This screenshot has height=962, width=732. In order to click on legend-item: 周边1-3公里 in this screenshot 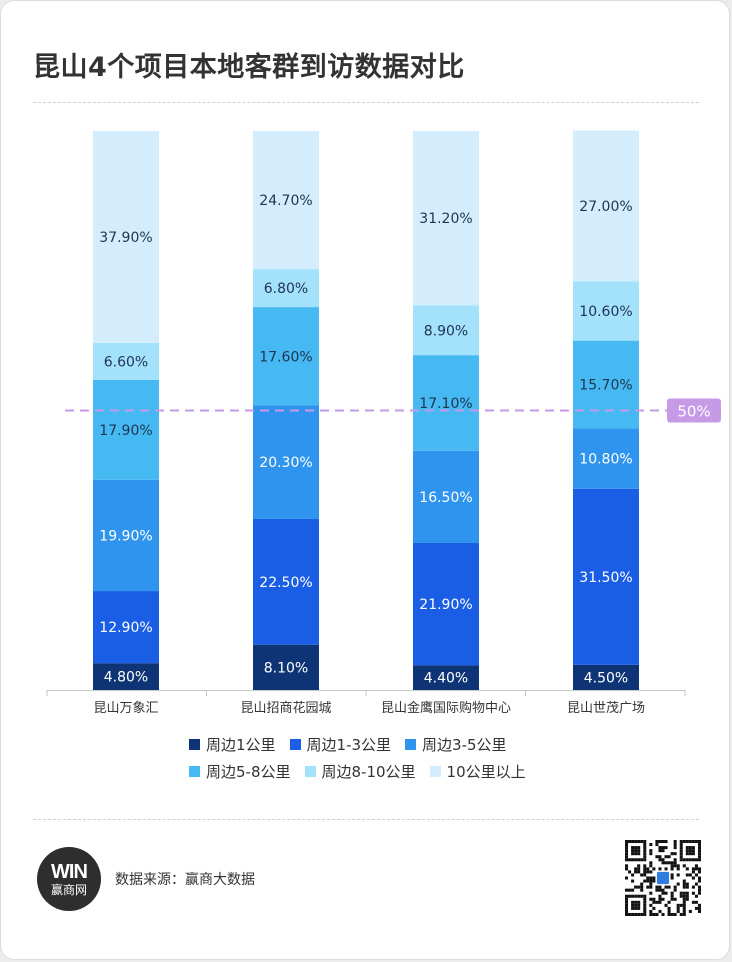, I will do `click(340, 744)`.